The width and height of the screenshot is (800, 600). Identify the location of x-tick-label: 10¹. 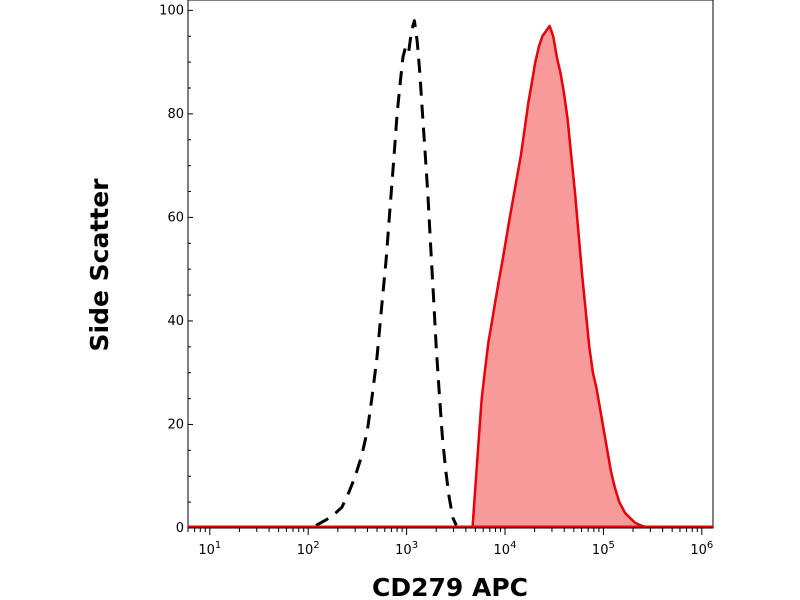
(209, 549).